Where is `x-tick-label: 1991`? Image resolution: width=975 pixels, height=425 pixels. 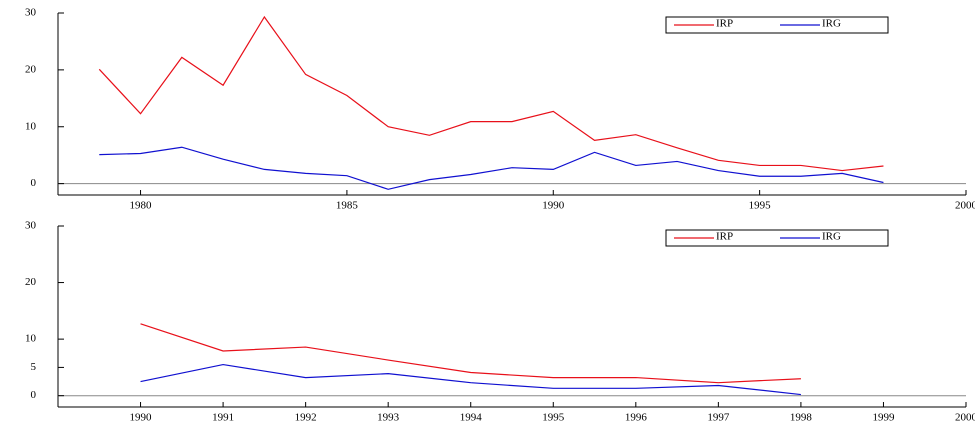
x-tick-label: 1991 is located at coordinates (223, 418).